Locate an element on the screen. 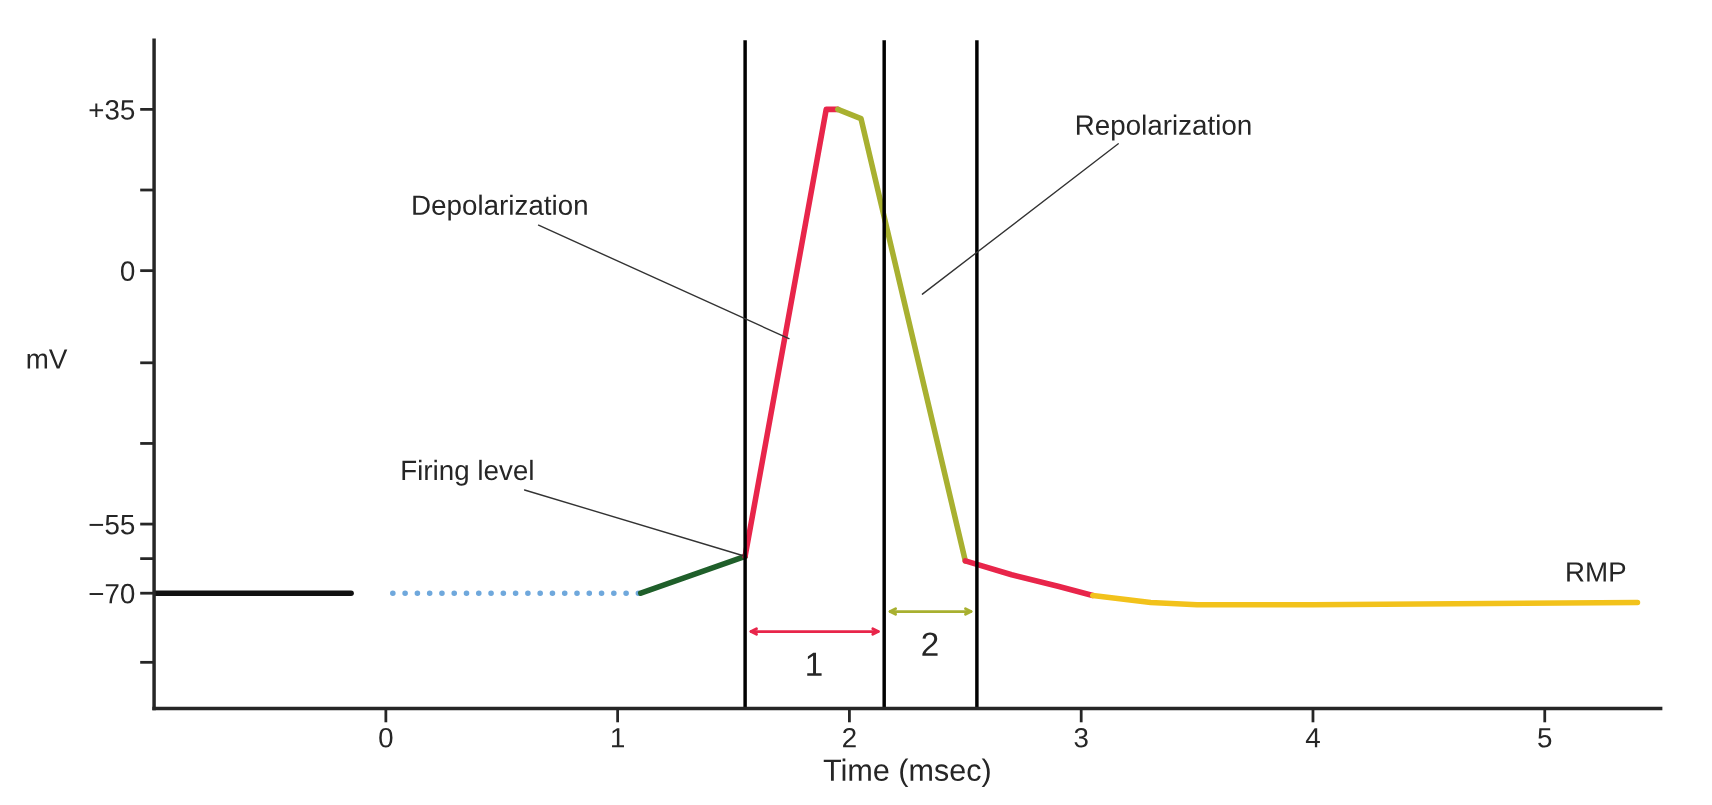 The image size is (1712, 805). x-tick-label: 1 is located at coordinates (618, 738).